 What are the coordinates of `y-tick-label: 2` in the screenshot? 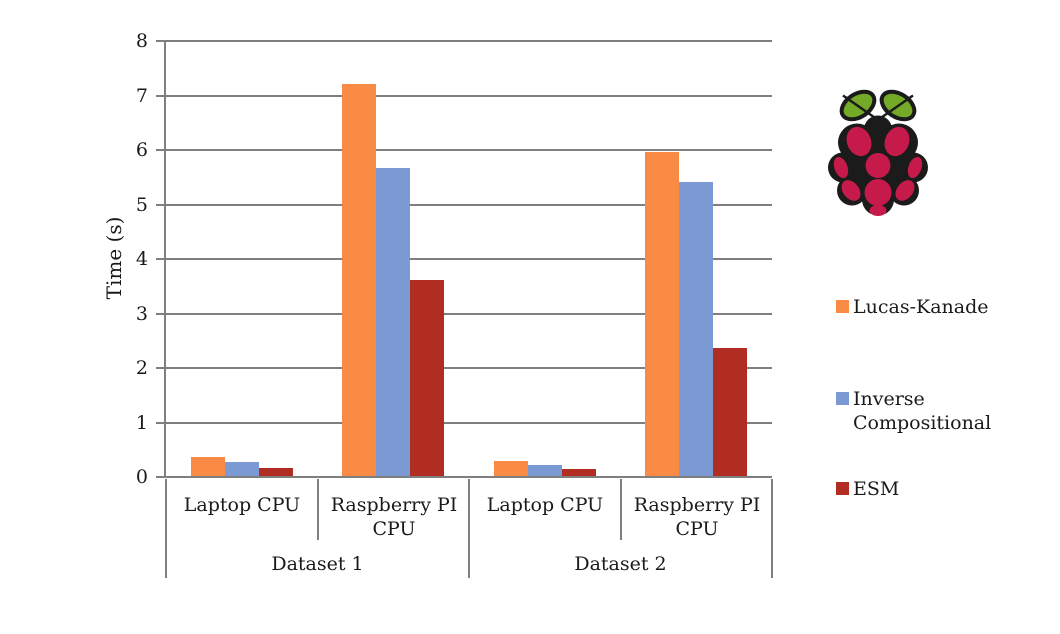 It's located at (141, 368).